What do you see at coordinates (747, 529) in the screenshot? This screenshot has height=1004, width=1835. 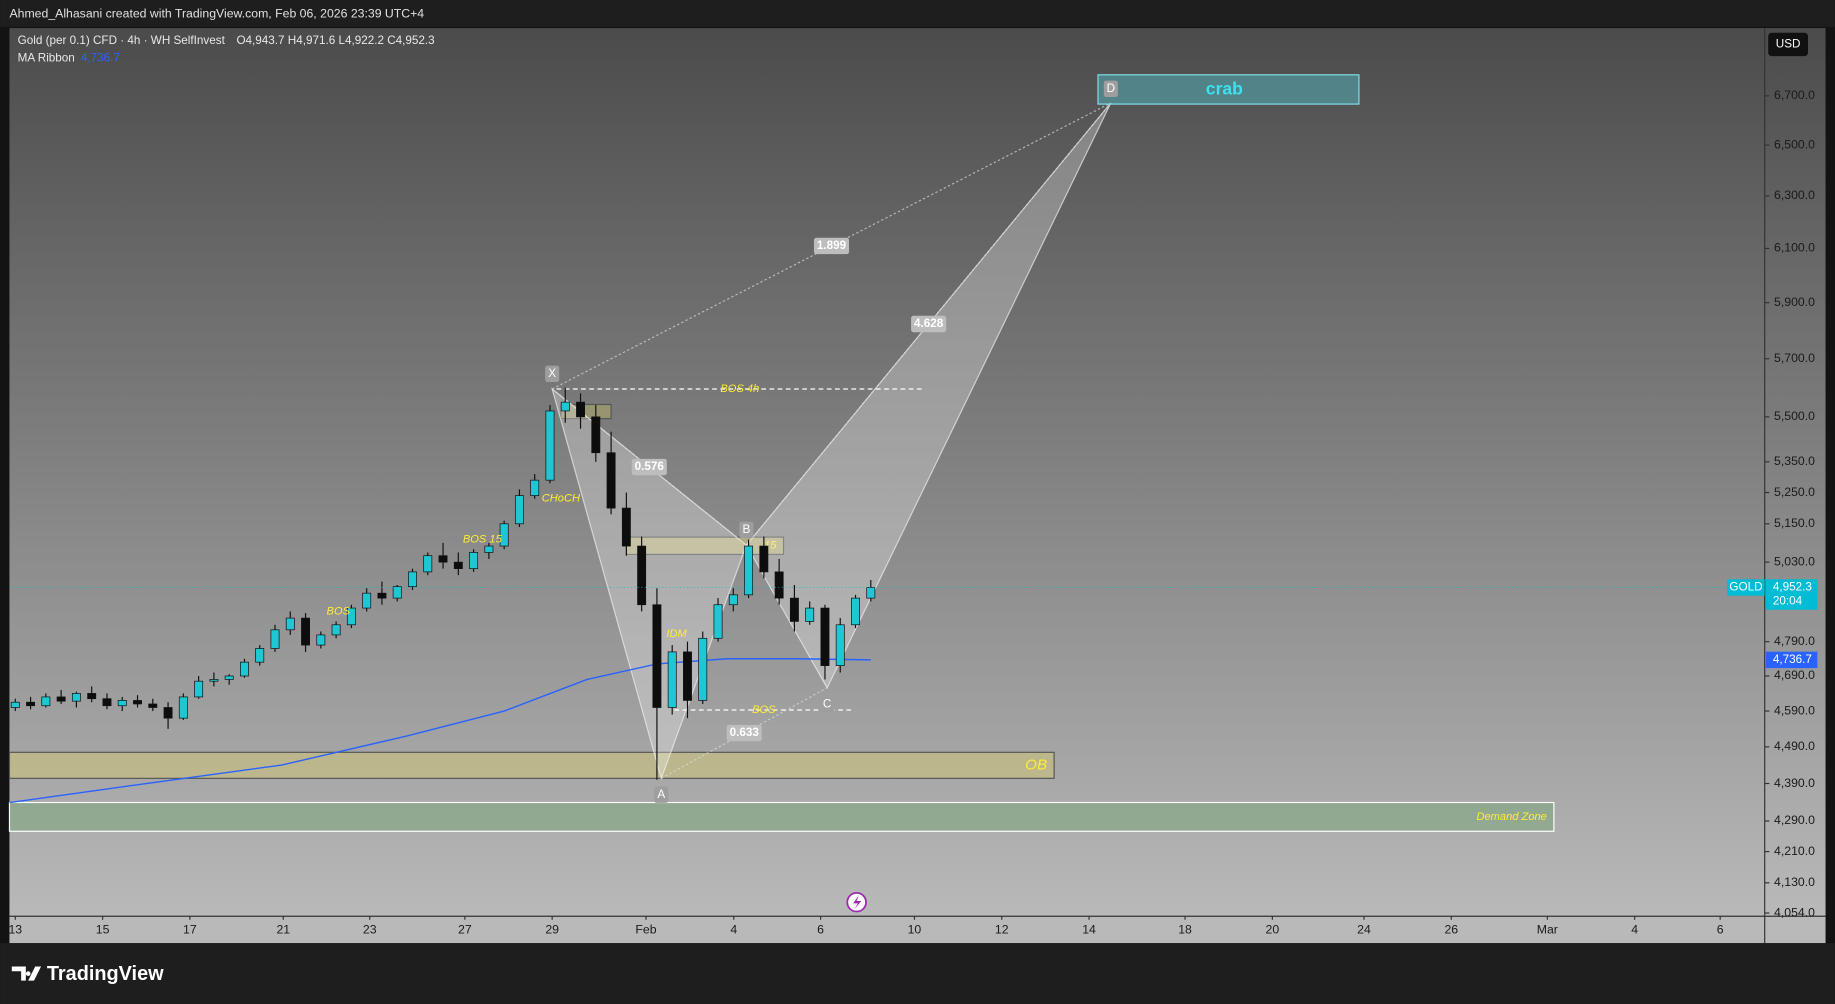 I see `point-label: B` at bounding box center [747, 529].